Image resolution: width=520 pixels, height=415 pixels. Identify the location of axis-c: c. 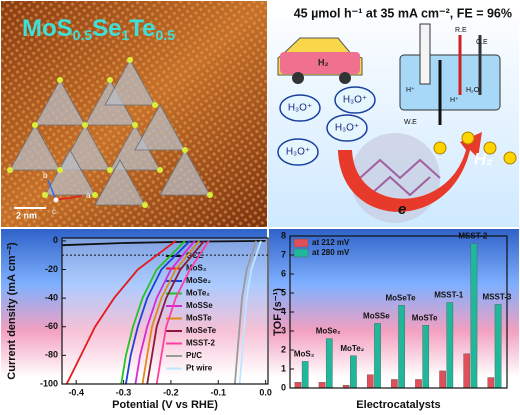
(54, 211).